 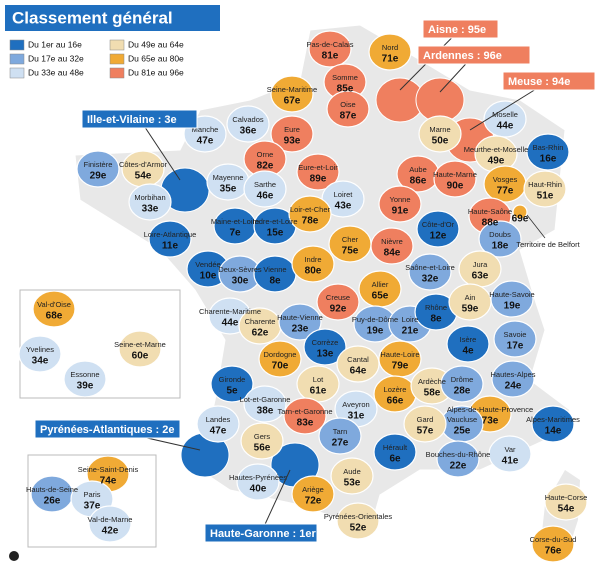 I want to click on department-name: Indre, so click(x=312, y=259).